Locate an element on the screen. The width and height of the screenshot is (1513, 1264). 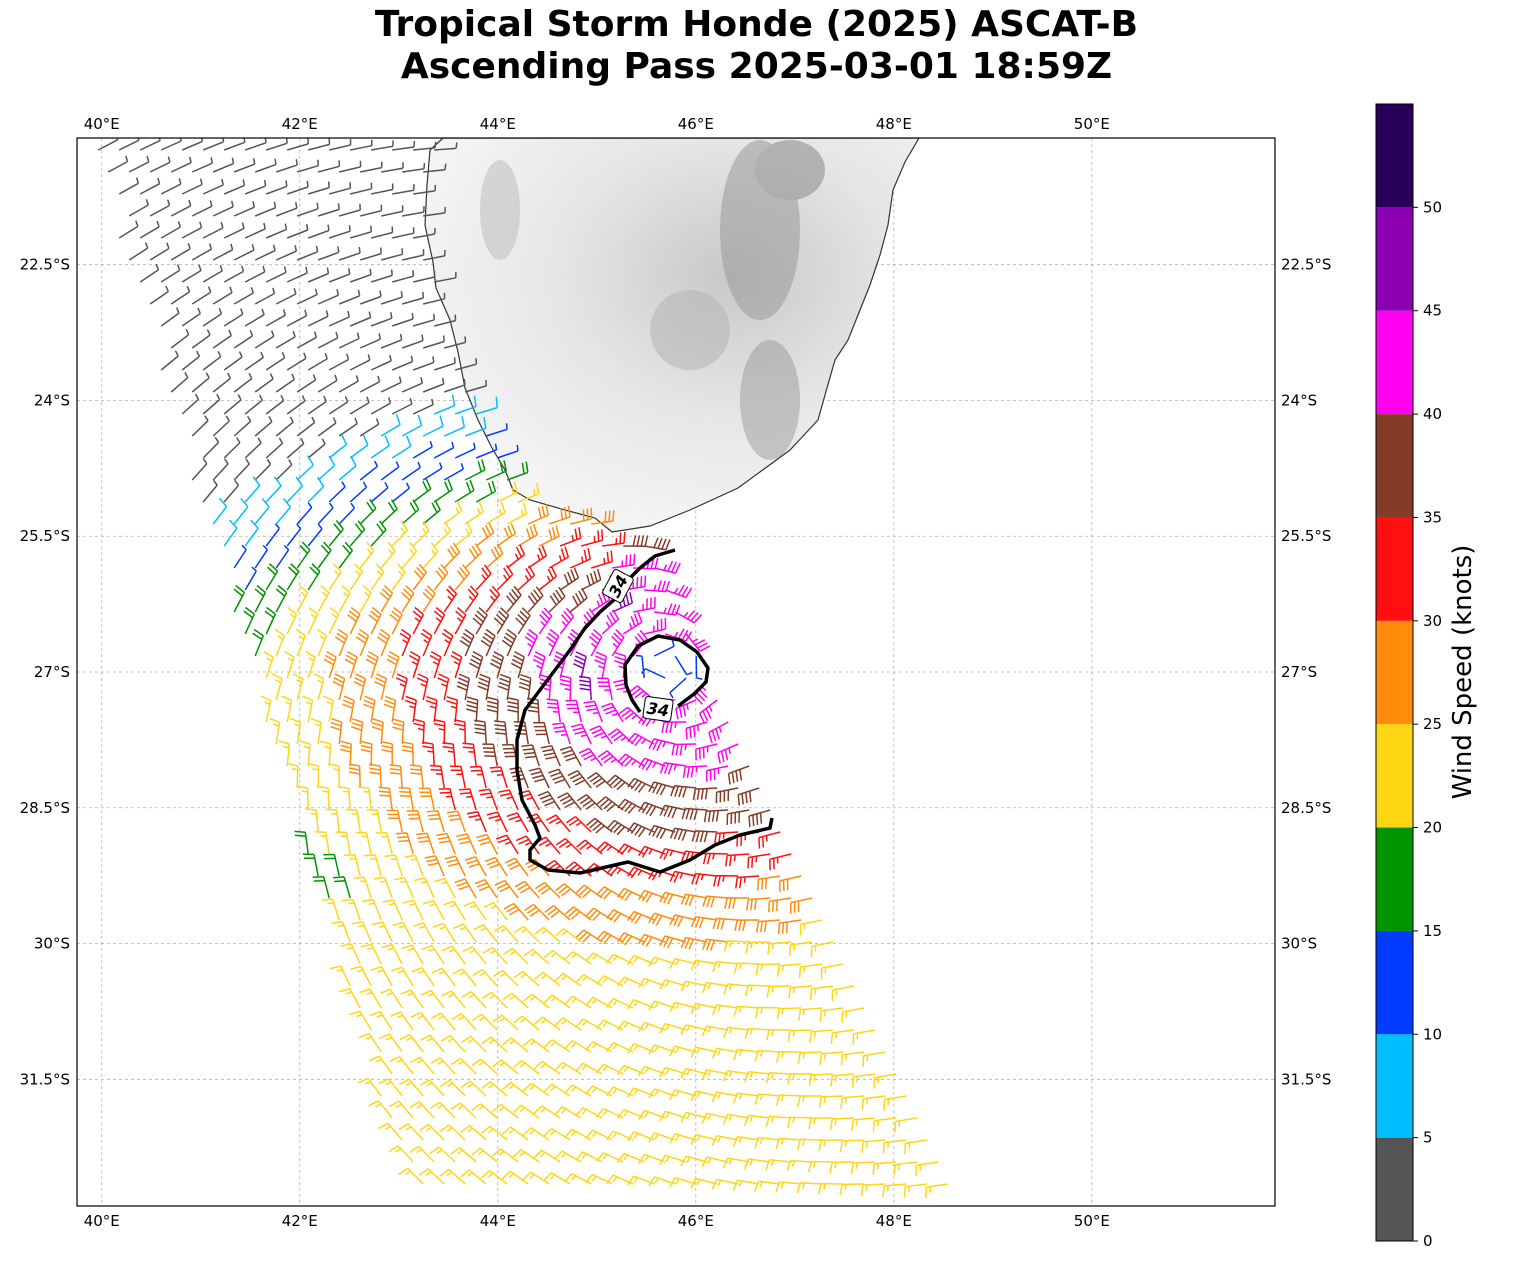
lon-tick-label-bottom: 40°E is located at coordinates (102, 1221).